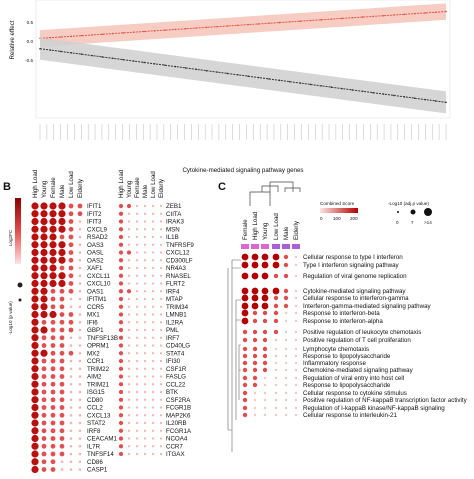  I want to click on gene-label: IFIT3, so click(94, 222).